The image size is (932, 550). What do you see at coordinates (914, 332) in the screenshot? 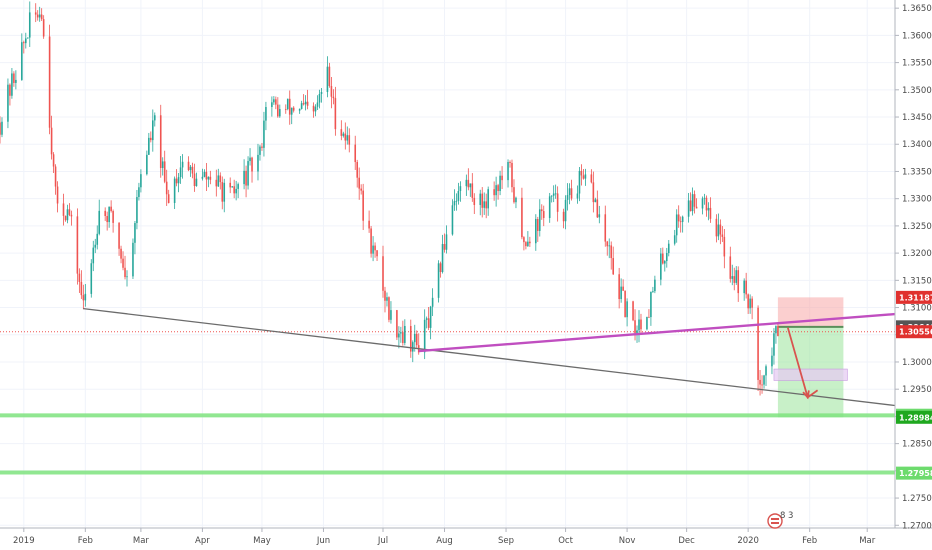
I see `price-tag-bg` at bounding box center [914, 332].